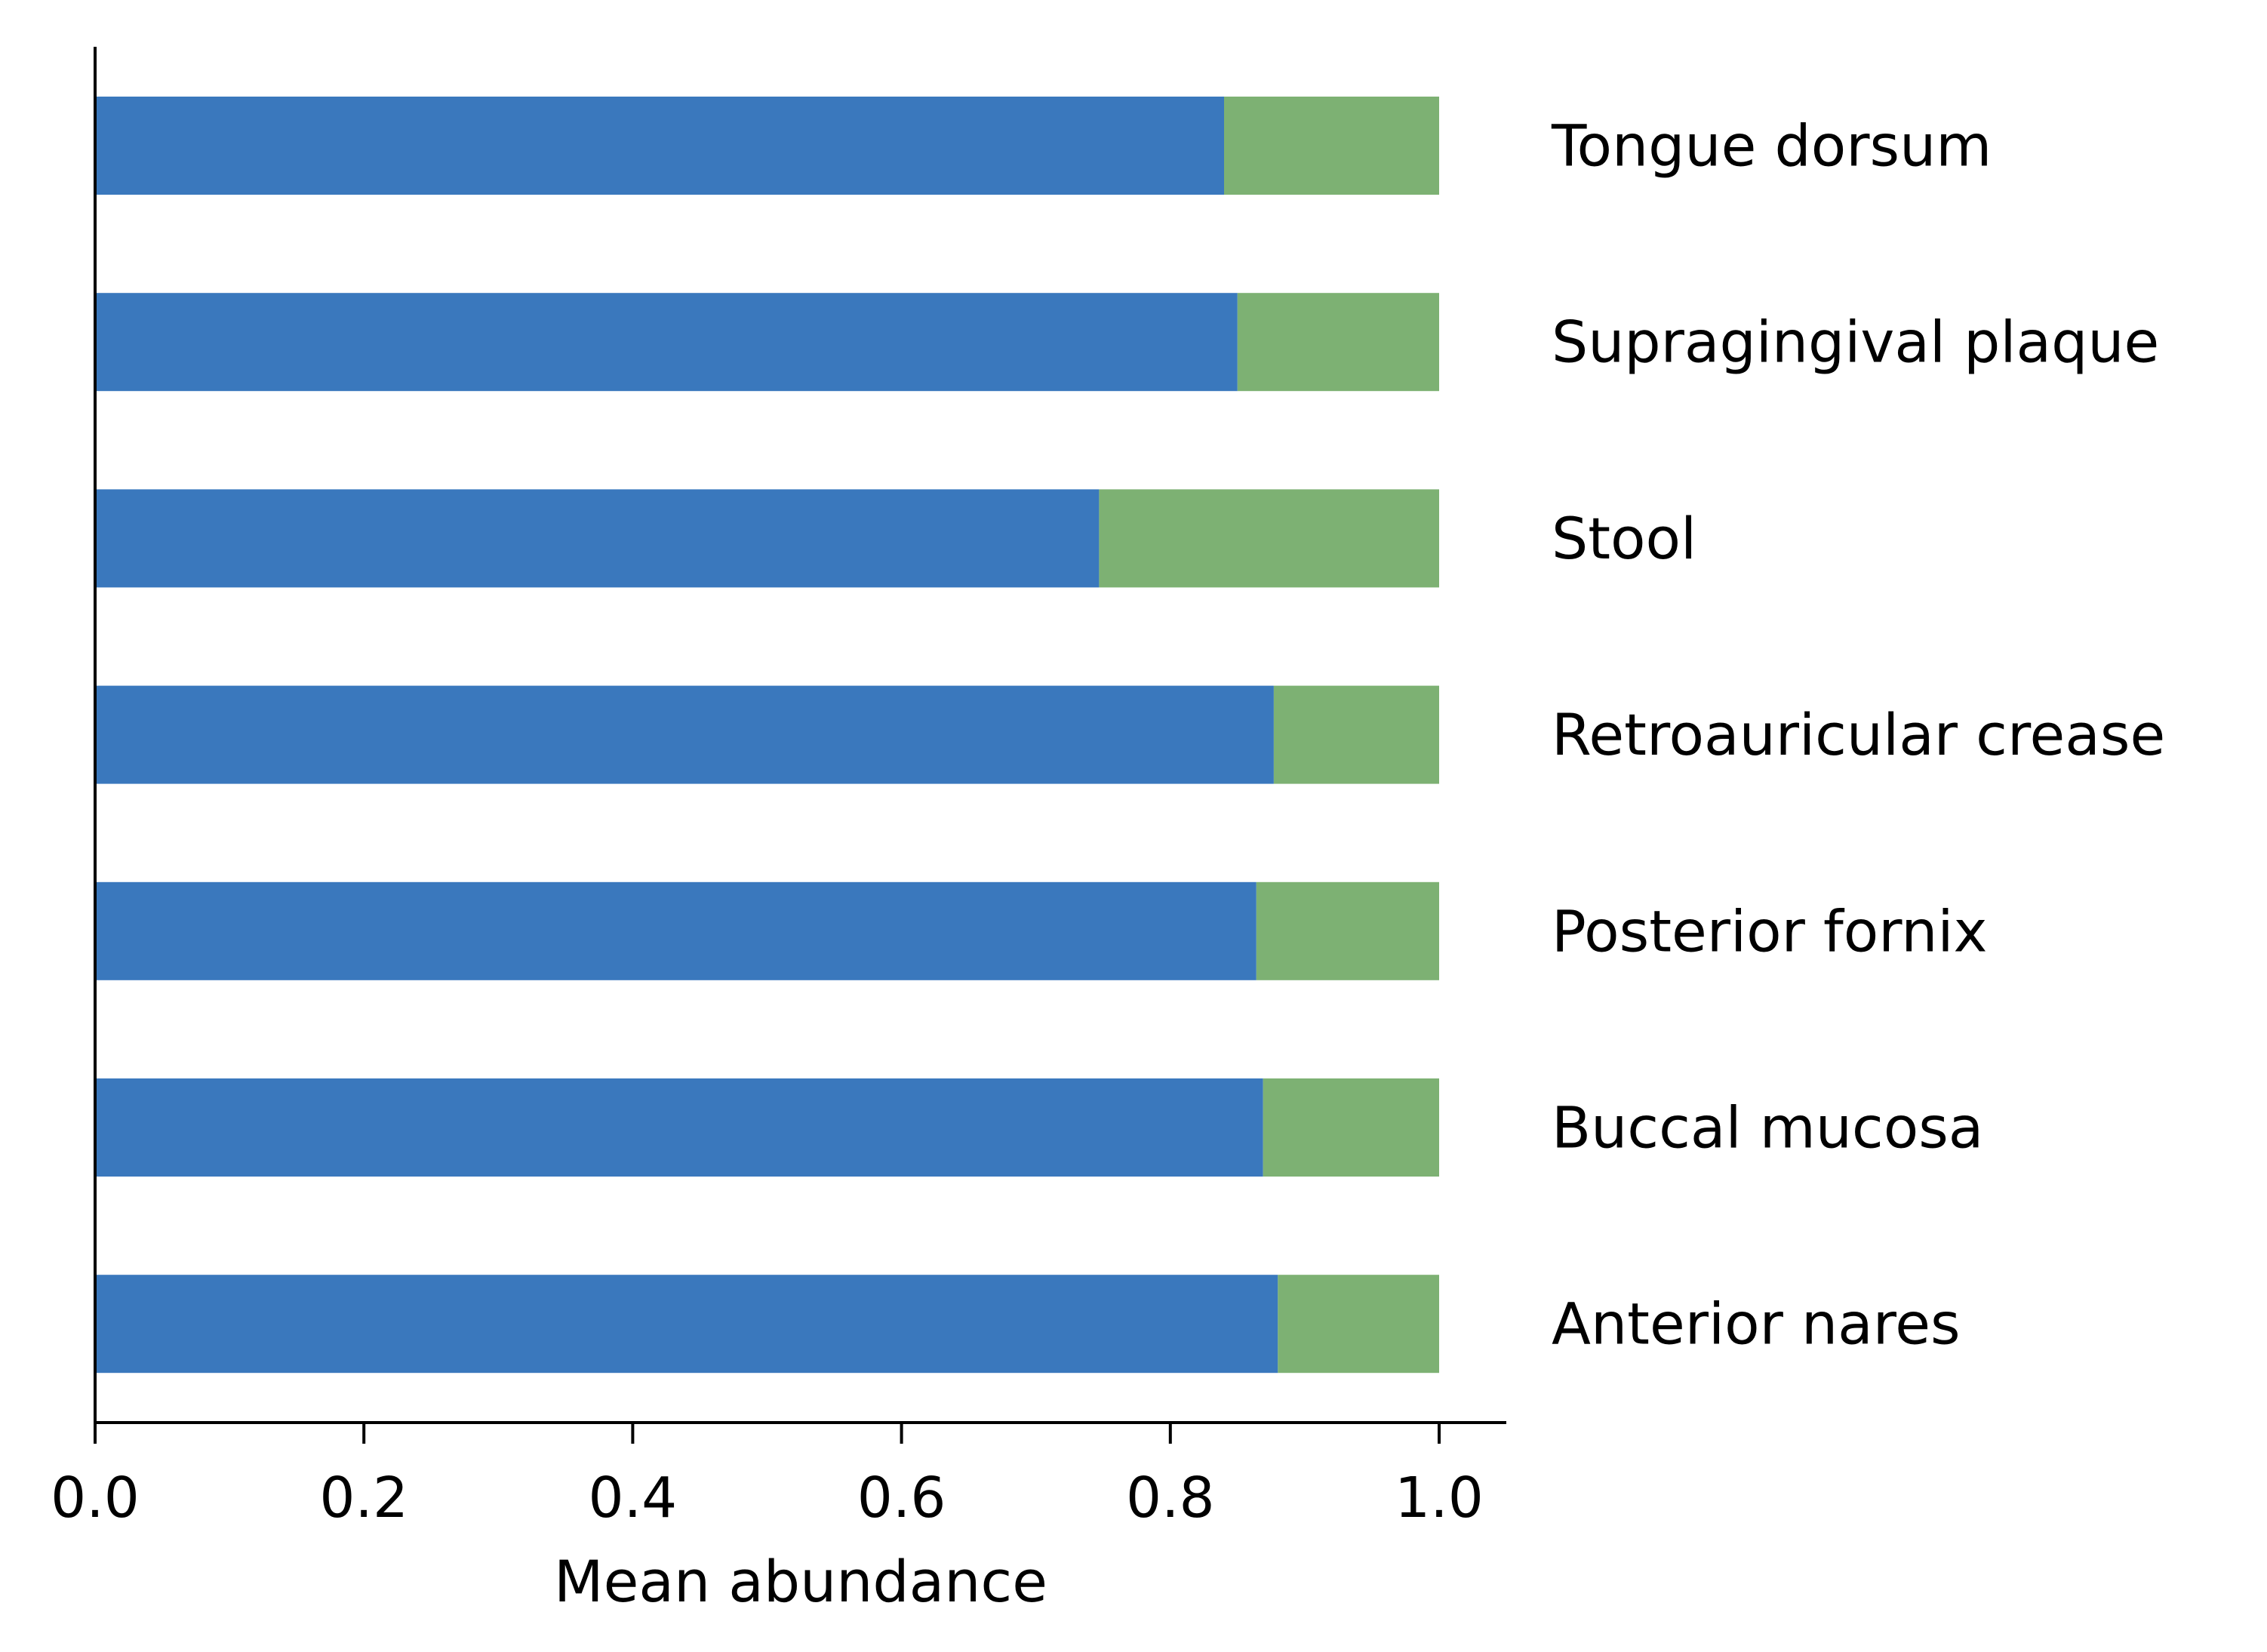  I want to click on x-tick-label-3: 0.6, so click(901, 1498).